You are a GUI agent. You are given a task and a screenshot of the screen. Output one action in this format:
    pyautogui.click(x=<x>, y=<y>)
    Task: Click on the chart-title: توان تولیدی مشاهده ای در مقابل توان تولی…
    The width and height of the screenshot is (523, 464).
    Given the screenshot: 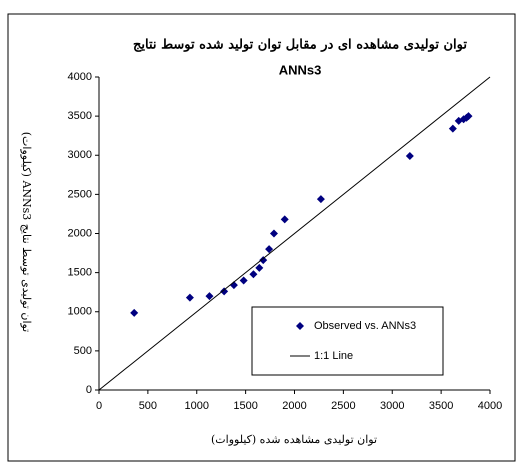 What is the action you would take?
    pyautogui.click(x=300, y=45)
    